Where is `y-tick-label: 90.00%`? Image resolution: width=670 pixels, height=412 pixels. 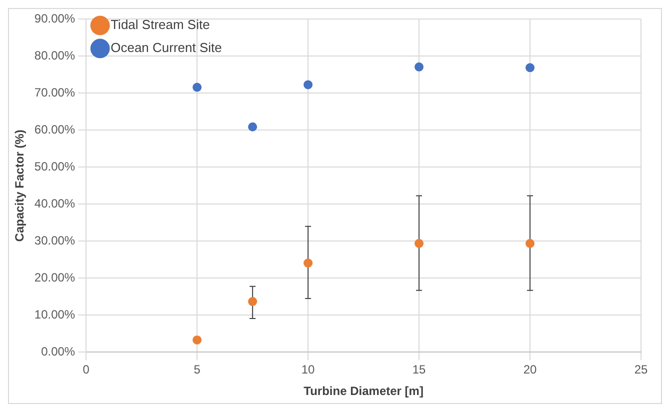
y-tick-label: 90.00% is located at coordinates (55, 19).